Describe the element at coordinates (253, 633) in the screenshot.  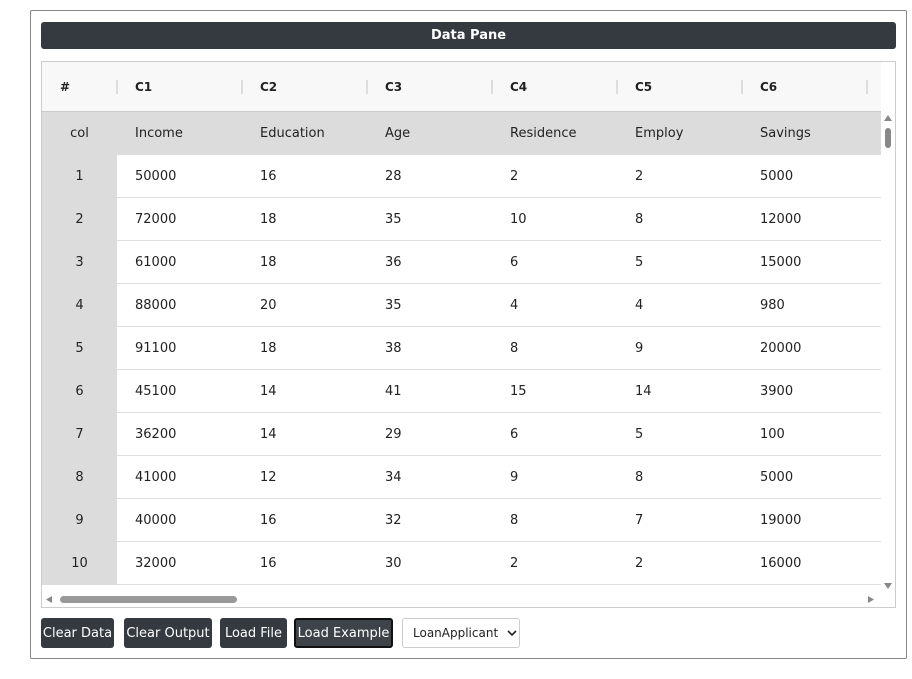
I see `button: Load File` at that location.